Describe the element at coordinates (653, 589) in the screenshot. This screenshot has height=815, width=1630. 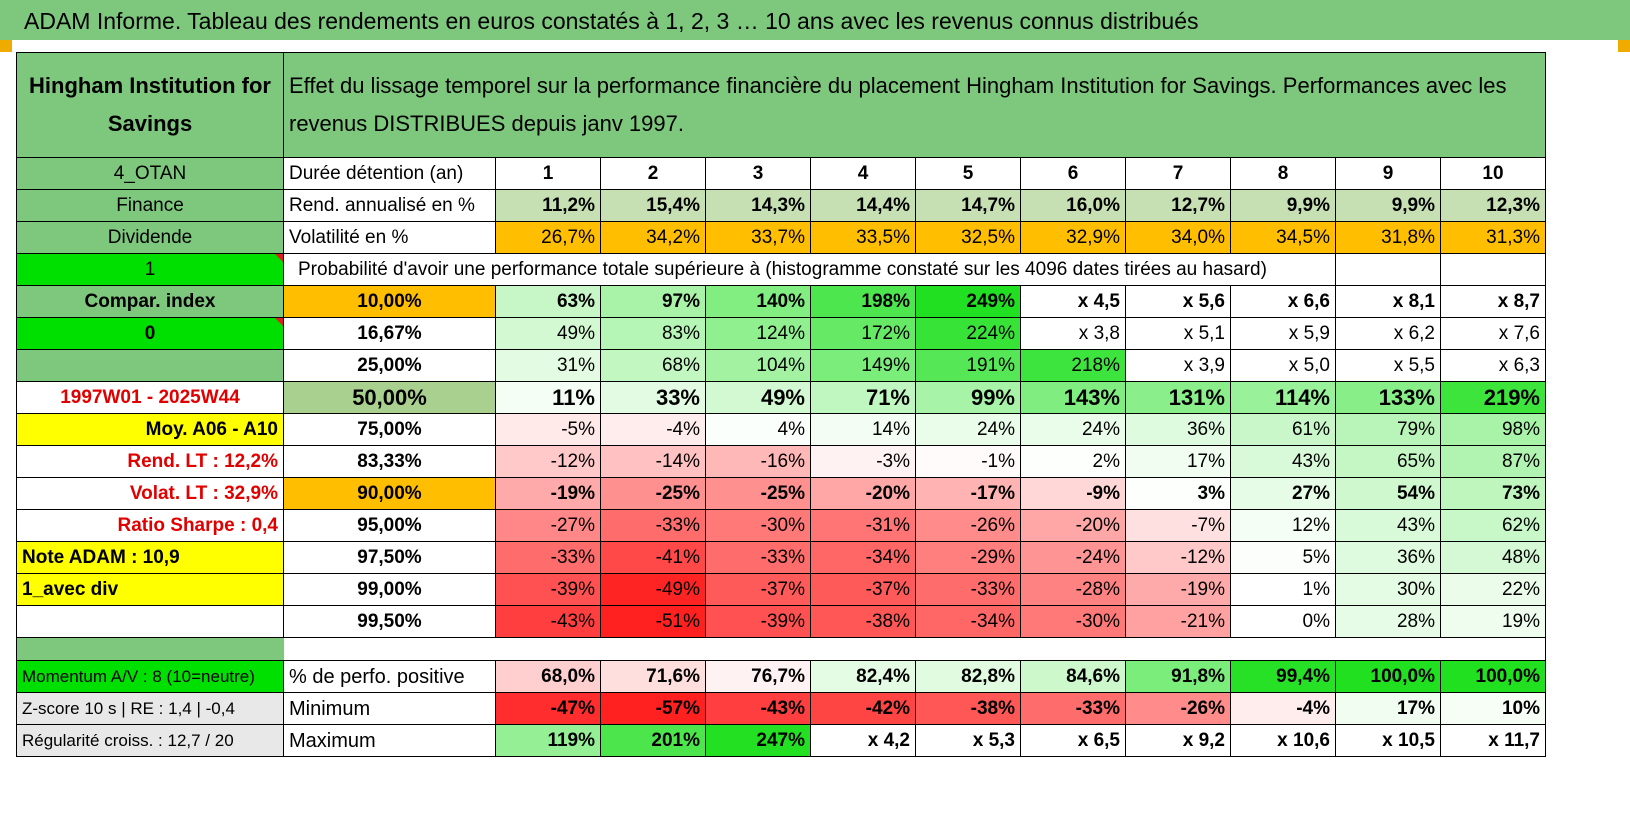
I see `percentile-value: -49%` at that location.